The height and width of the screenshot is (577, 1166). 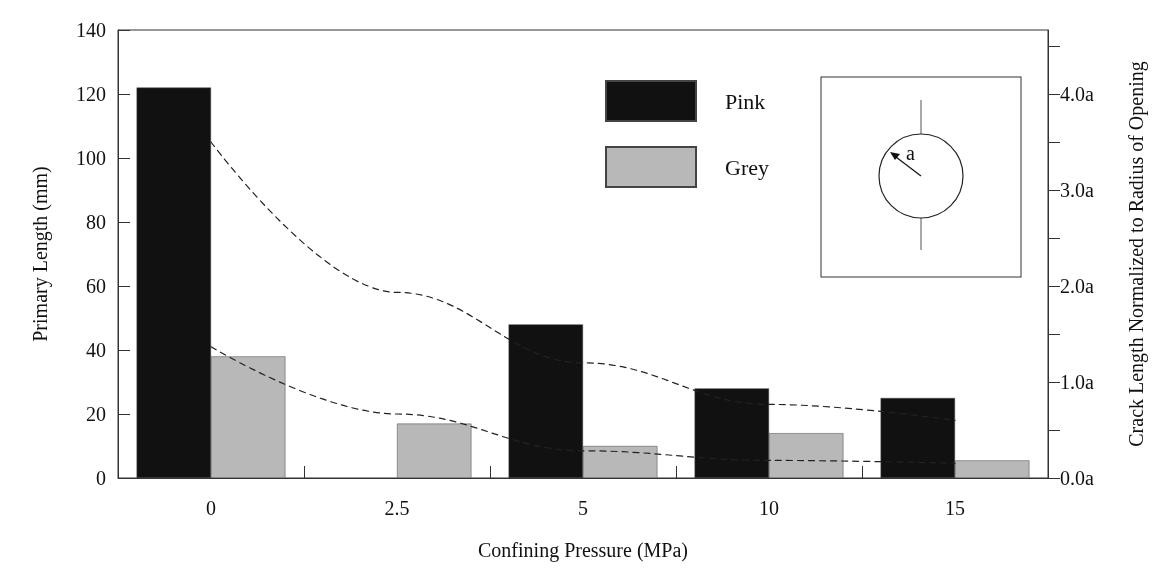 I want to click on annotation: a, so click(x=910, y=153).